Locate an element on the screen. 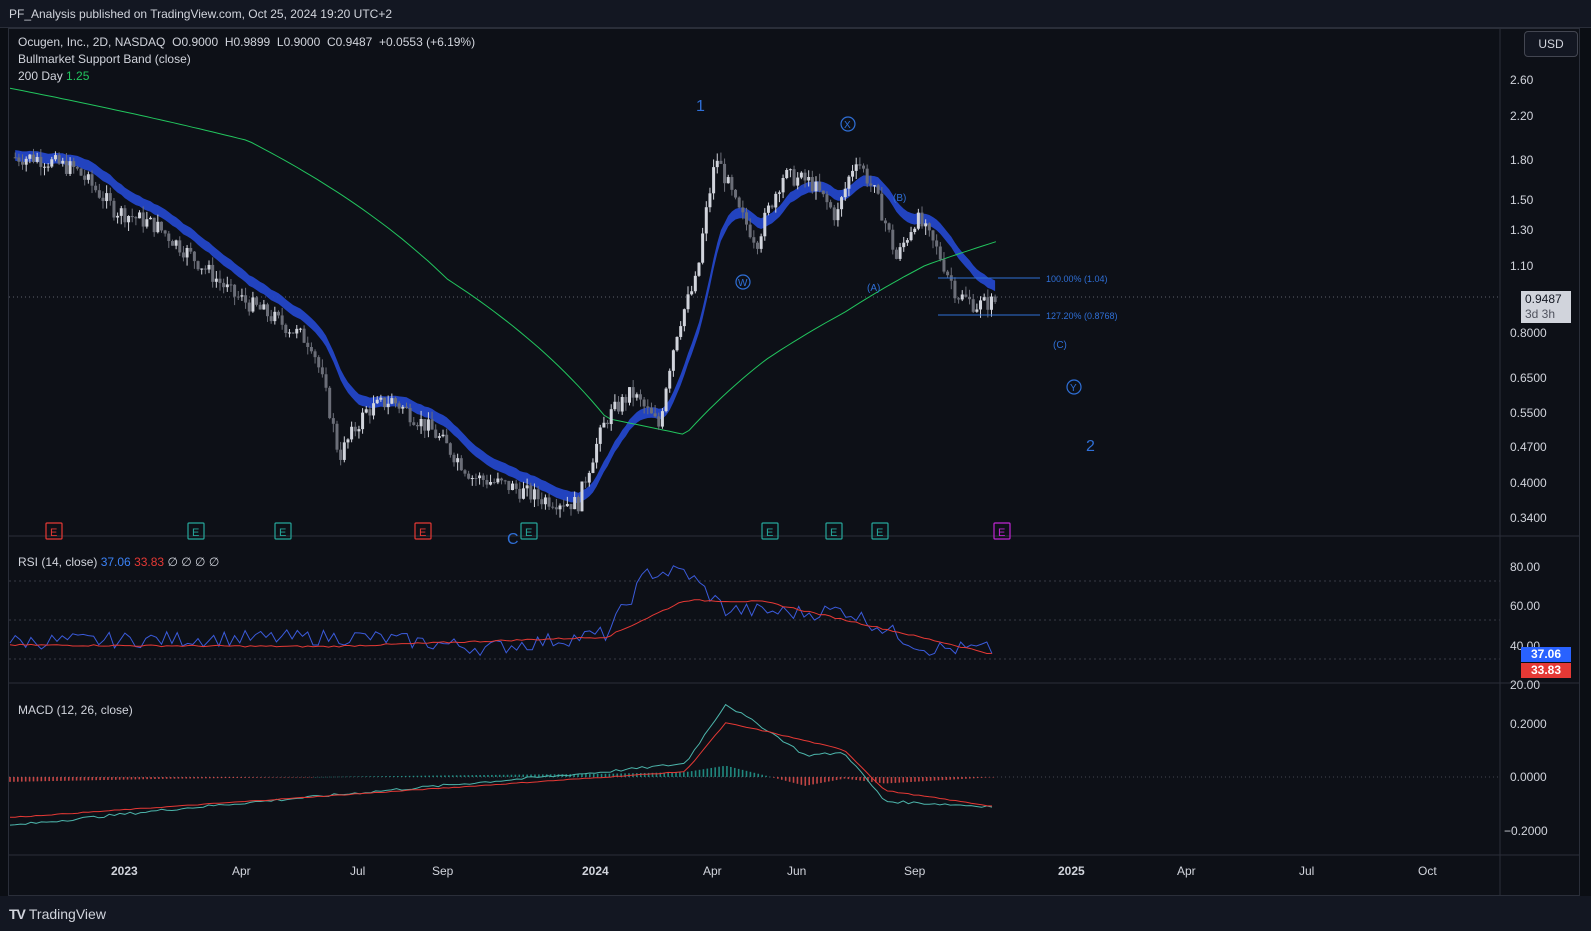 The image size is (1591, 931). svg-text: E is located at coordinates (282, 533).